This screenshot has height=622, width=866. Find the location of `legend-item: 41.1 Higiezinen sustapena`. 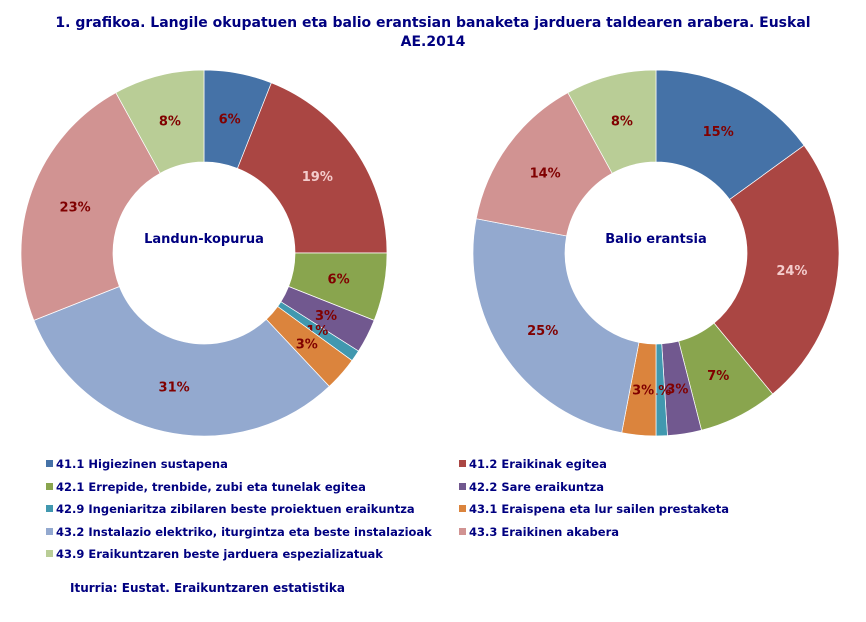

legend-item: 41.1 Higiezinen sustapena is located at coordinates (137, 464).